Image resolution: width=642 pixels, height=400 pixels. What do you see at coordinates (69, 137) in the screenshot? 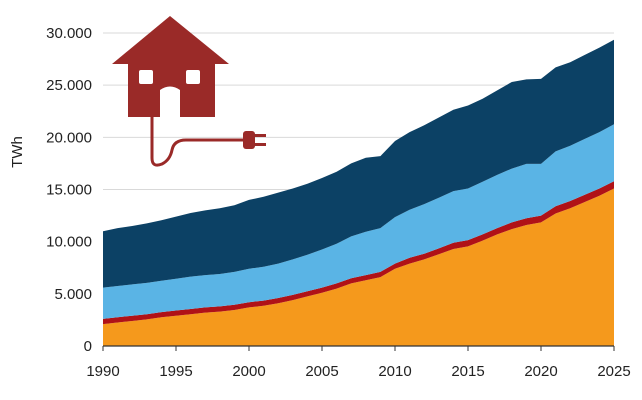
I see `y-tick-label: 20.000` at bounding box center [69, 137].